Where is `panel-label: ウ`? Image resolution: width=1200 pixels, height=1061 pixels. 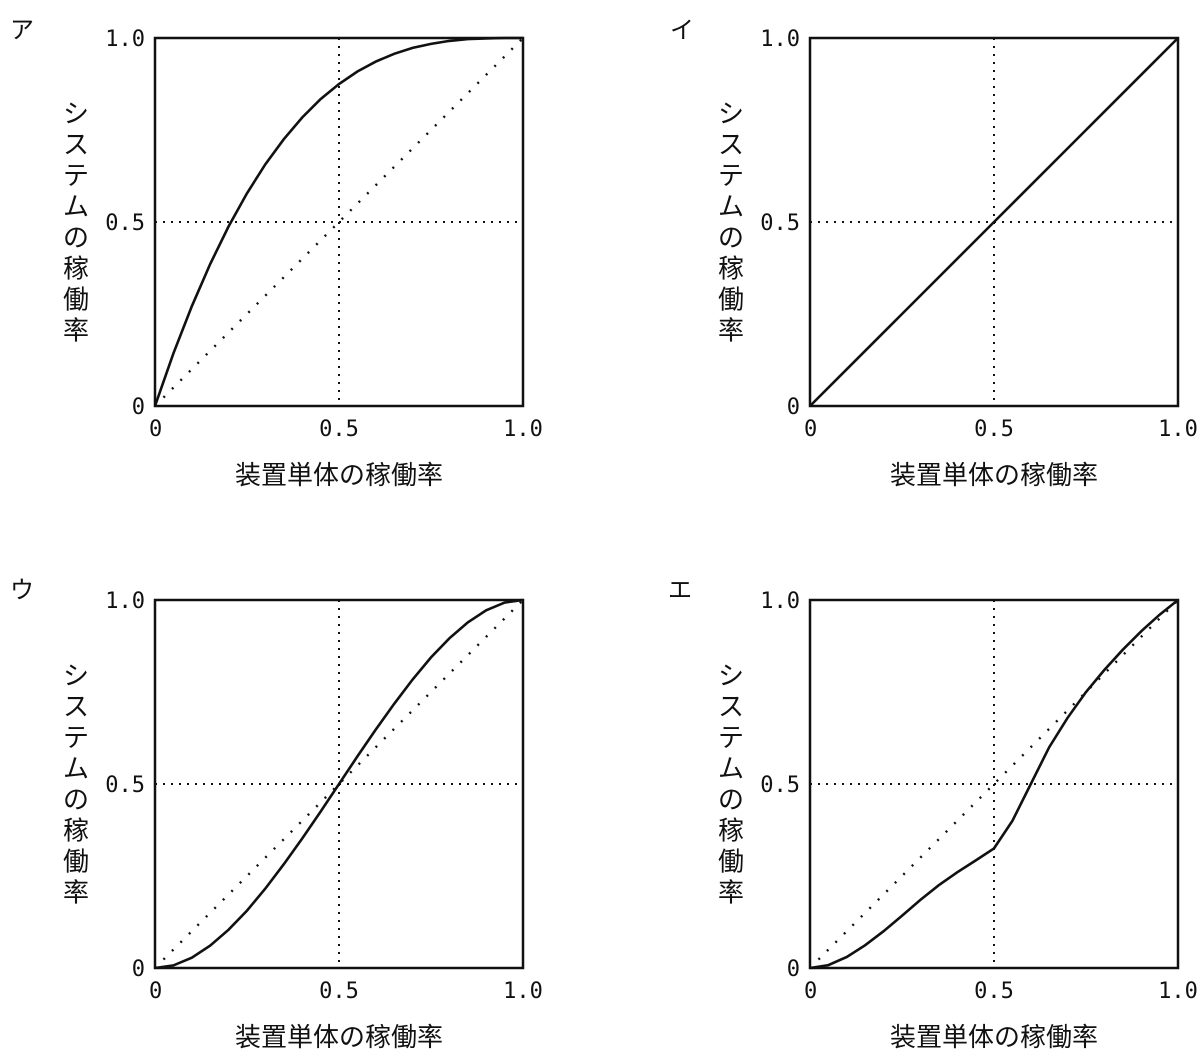
panel-label: ウ is located at coordinates (22, 590).